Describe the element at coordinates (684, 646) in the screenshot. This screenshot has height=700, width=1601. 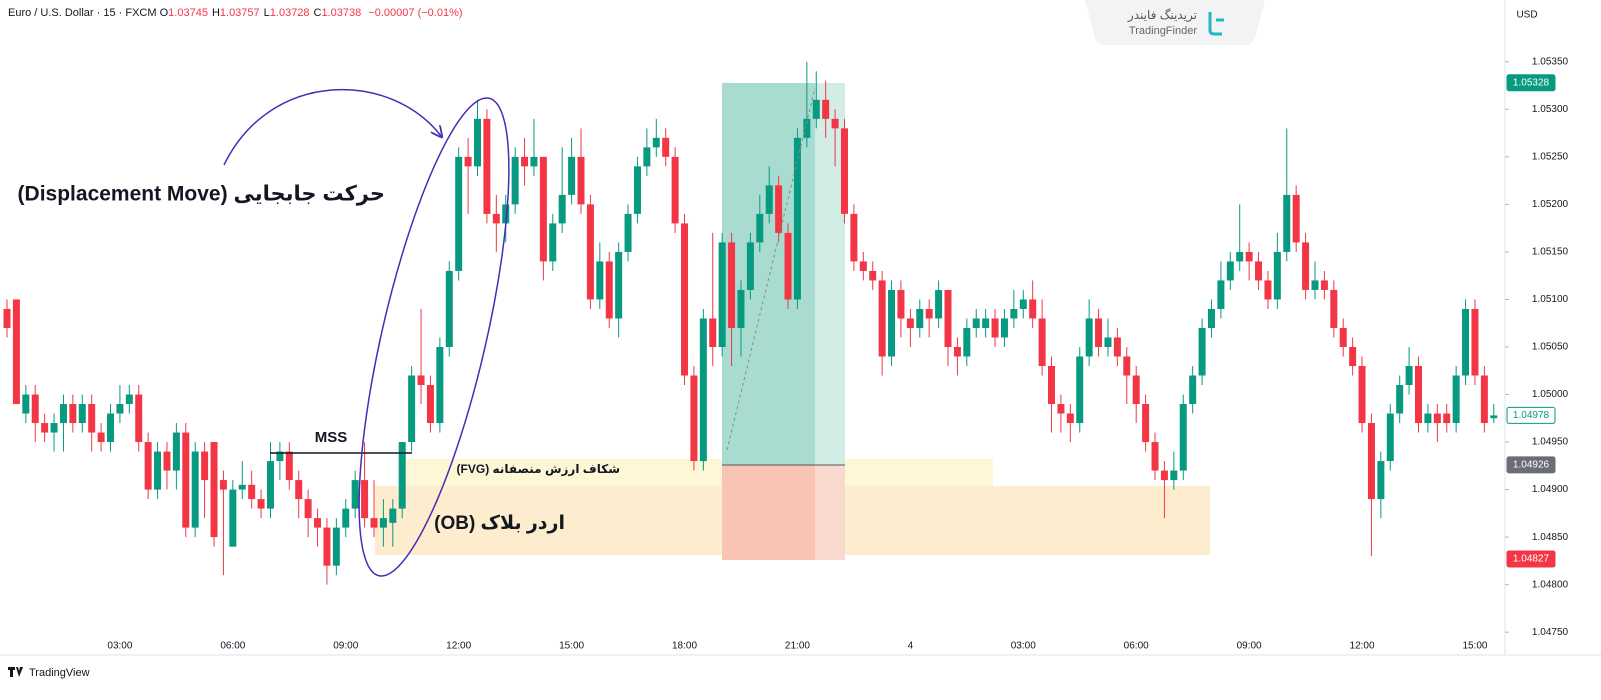
I see `x-tick-label: 18:00` at that location.